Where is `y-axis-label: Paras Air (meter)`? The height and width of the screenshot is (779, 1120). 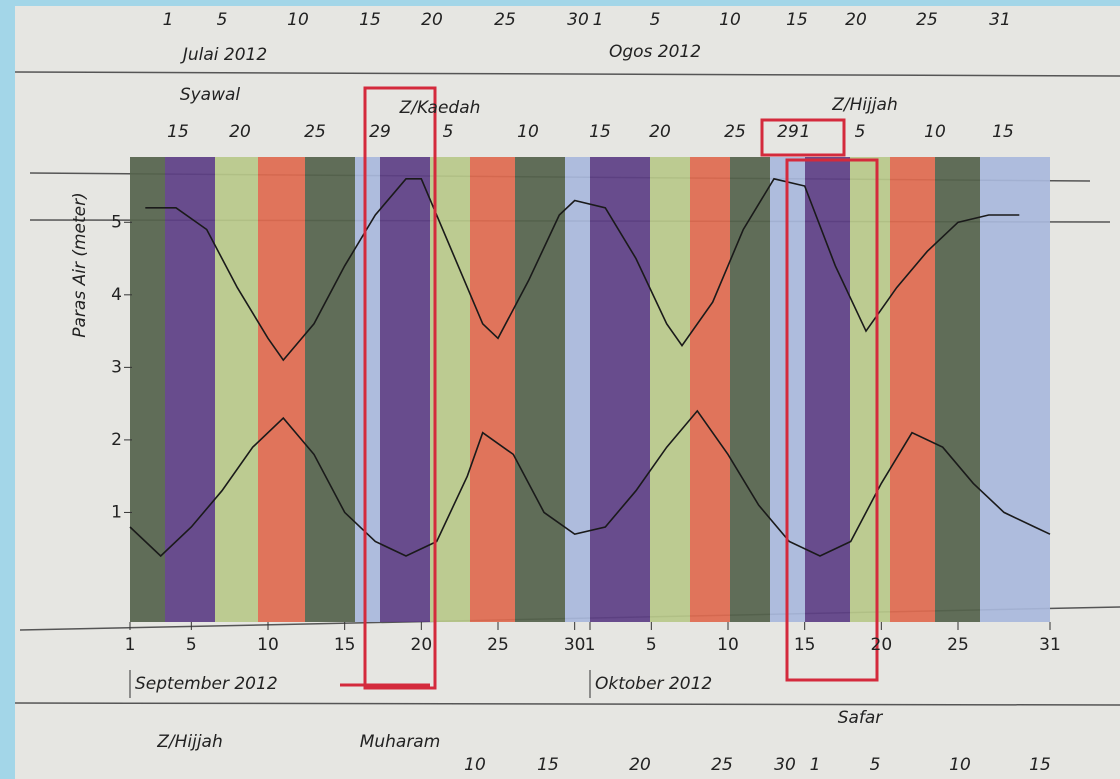 y-axis-label: Paras Air (meter) is located at coordinates (80, 264).